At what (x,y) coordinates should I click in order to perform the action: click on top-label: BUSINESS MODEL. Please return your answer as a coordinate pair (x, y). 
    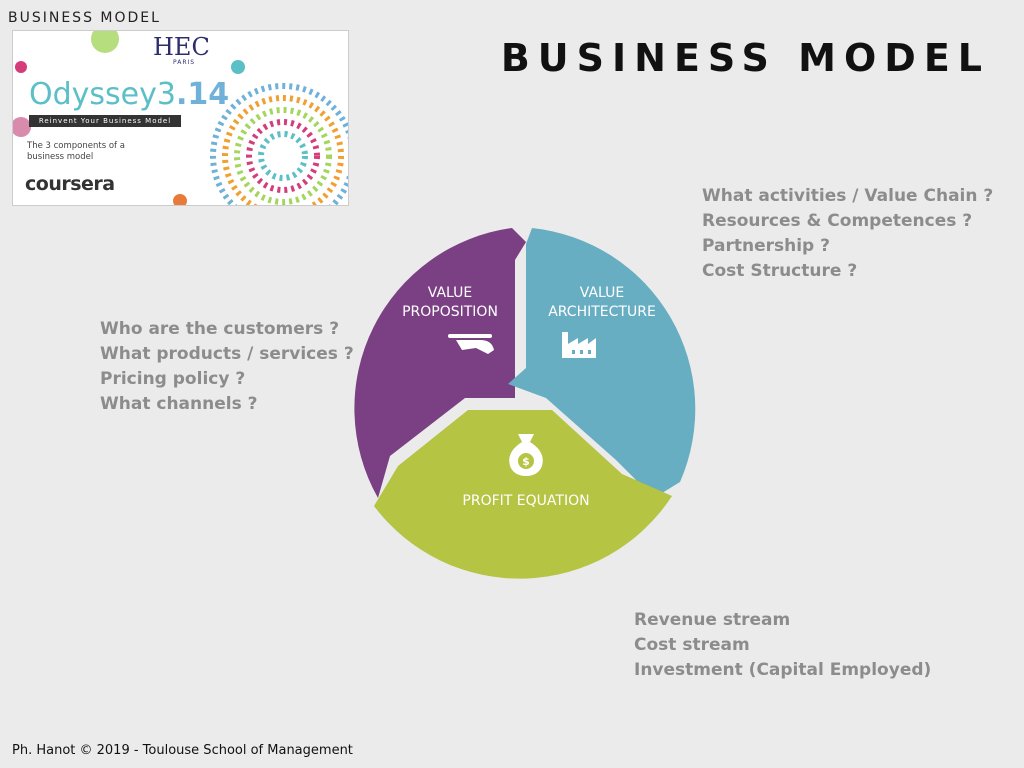
    Looking at the image, I should click on (84, 18).